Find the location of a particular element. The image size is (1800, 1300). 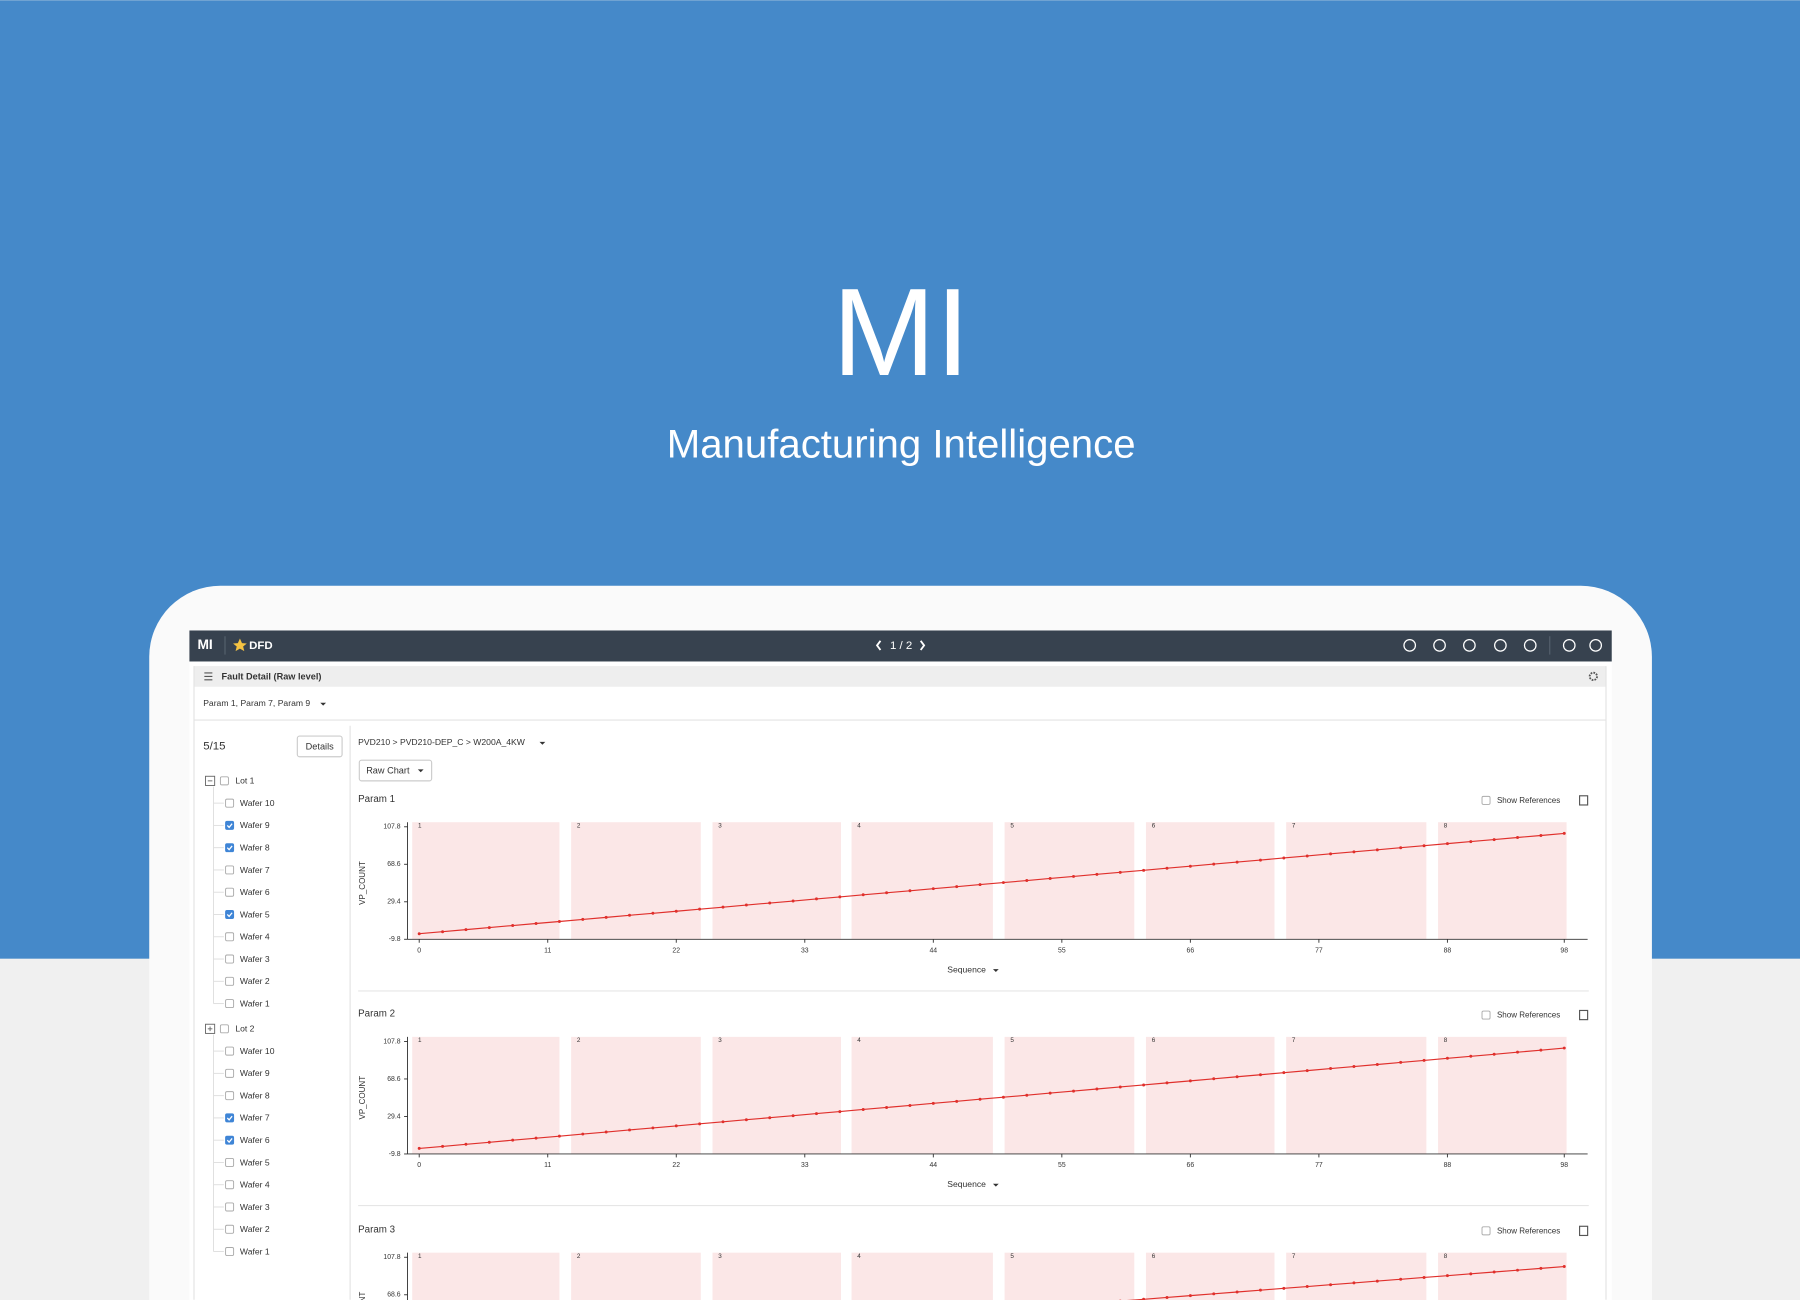

chart-mode: Raw Chart is located at coordinates (388, 771).